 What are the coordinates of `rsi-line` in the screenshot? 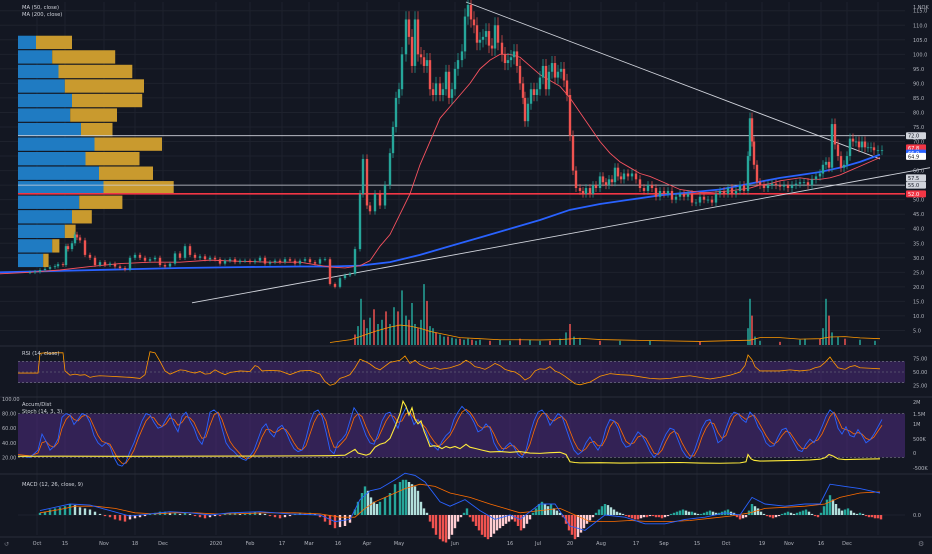 It's located at (449, 368).